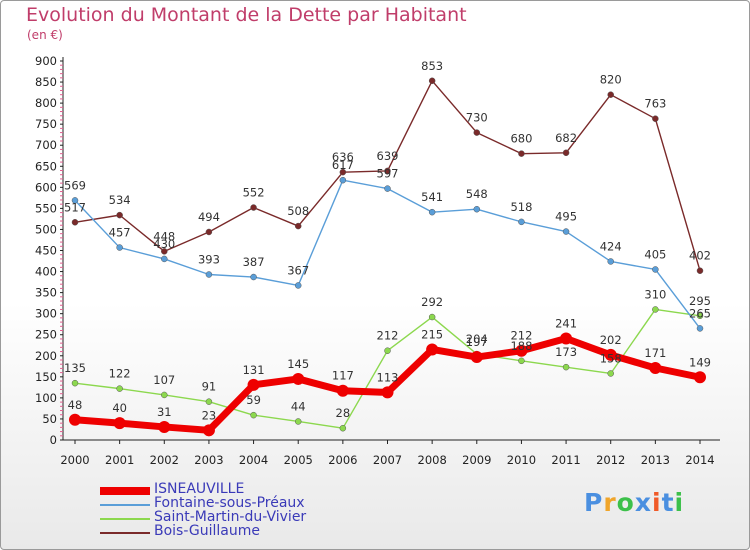 The height and width of the screenshot is (550, 750). What do you see at coordinates (388, 336) in the screenshot?
I see `data-label: 212` at bounding box center [388, 336].